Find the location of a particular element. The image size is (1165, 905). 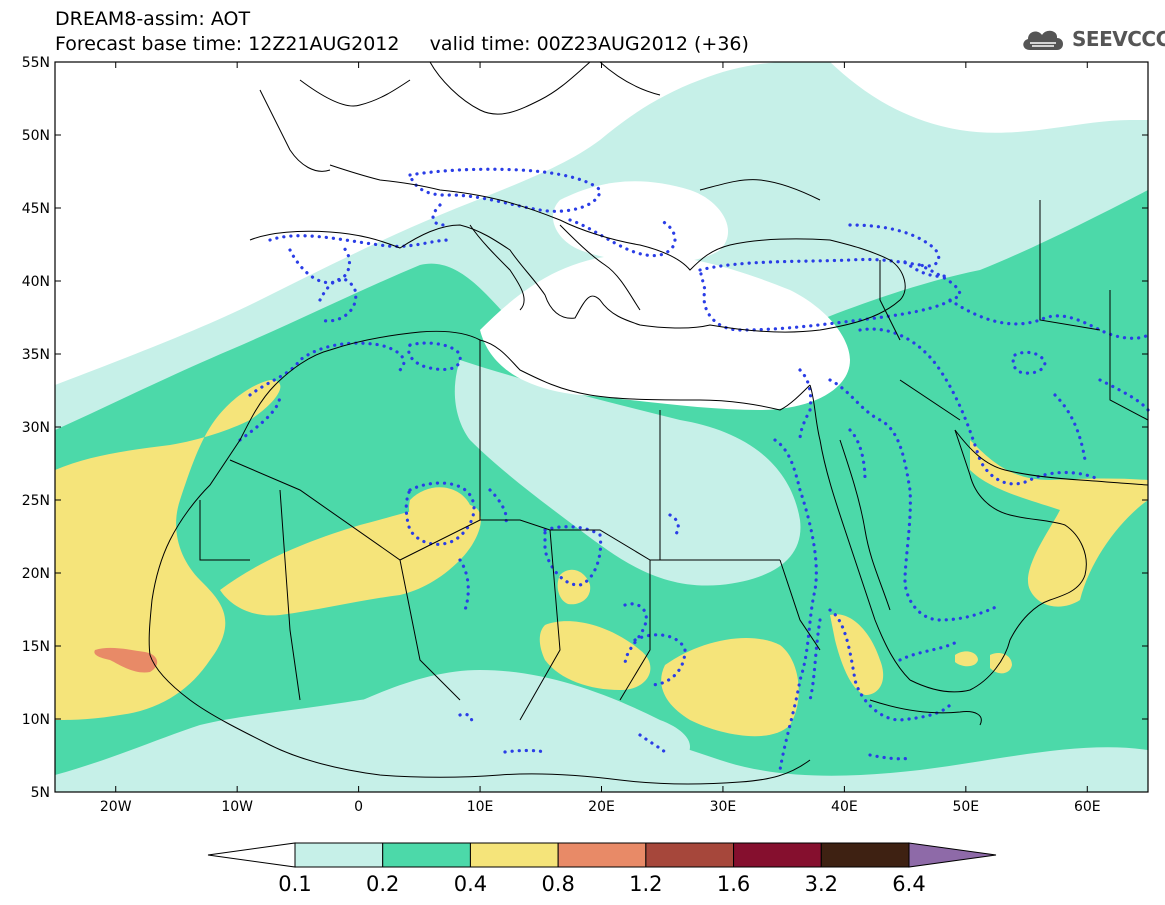

aot-band-0.4-sudan is located at coordinates (730, 687).